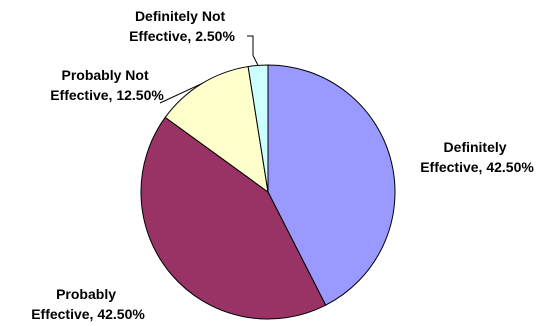 The width and height of the screenshot is (559, 326). I want to click on label-probably-effective-line1: Probably, so click(86, 294).